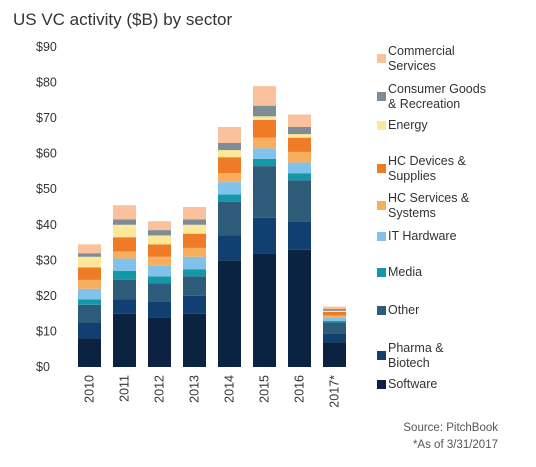 The height and width of the screenshot is (467, 536). What do you see at coordinates (125, 388) in the screenshot?
I see `x-tick-label: 2011` at bounding box center [125, 388].